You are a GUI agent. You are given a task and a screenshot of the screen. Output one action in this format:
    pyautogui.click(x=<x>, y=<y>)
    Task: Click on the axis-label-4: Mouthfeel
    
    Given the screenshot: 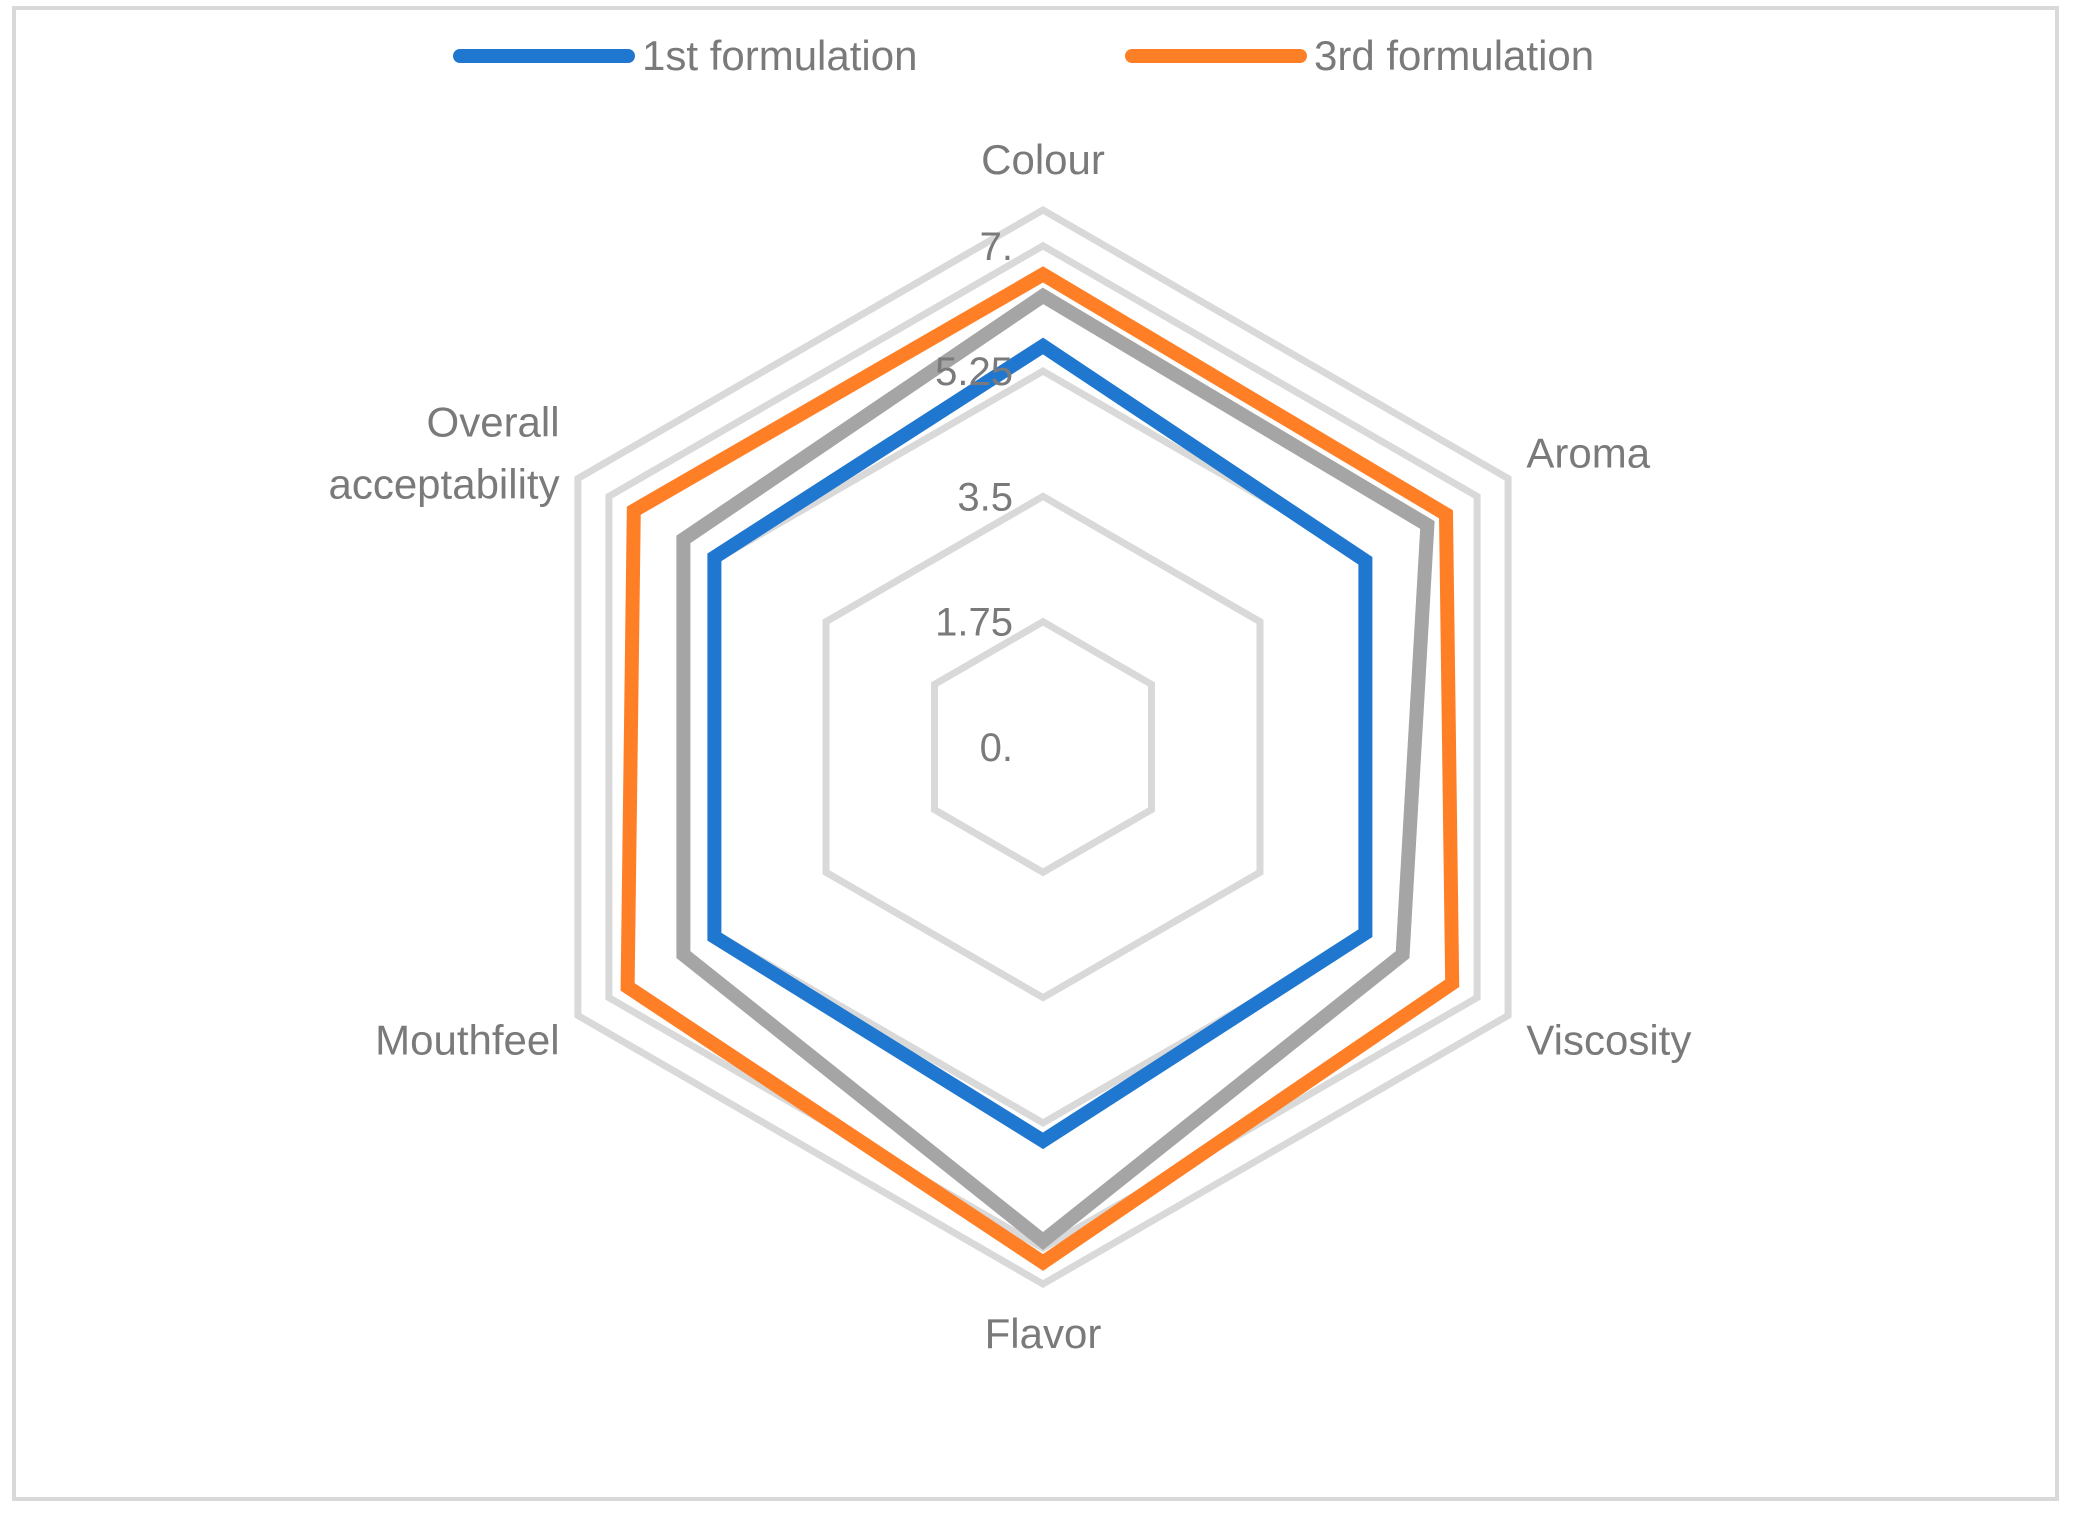 What is the action you would take?
    pyautogui.click(x=467, y=1040)
    